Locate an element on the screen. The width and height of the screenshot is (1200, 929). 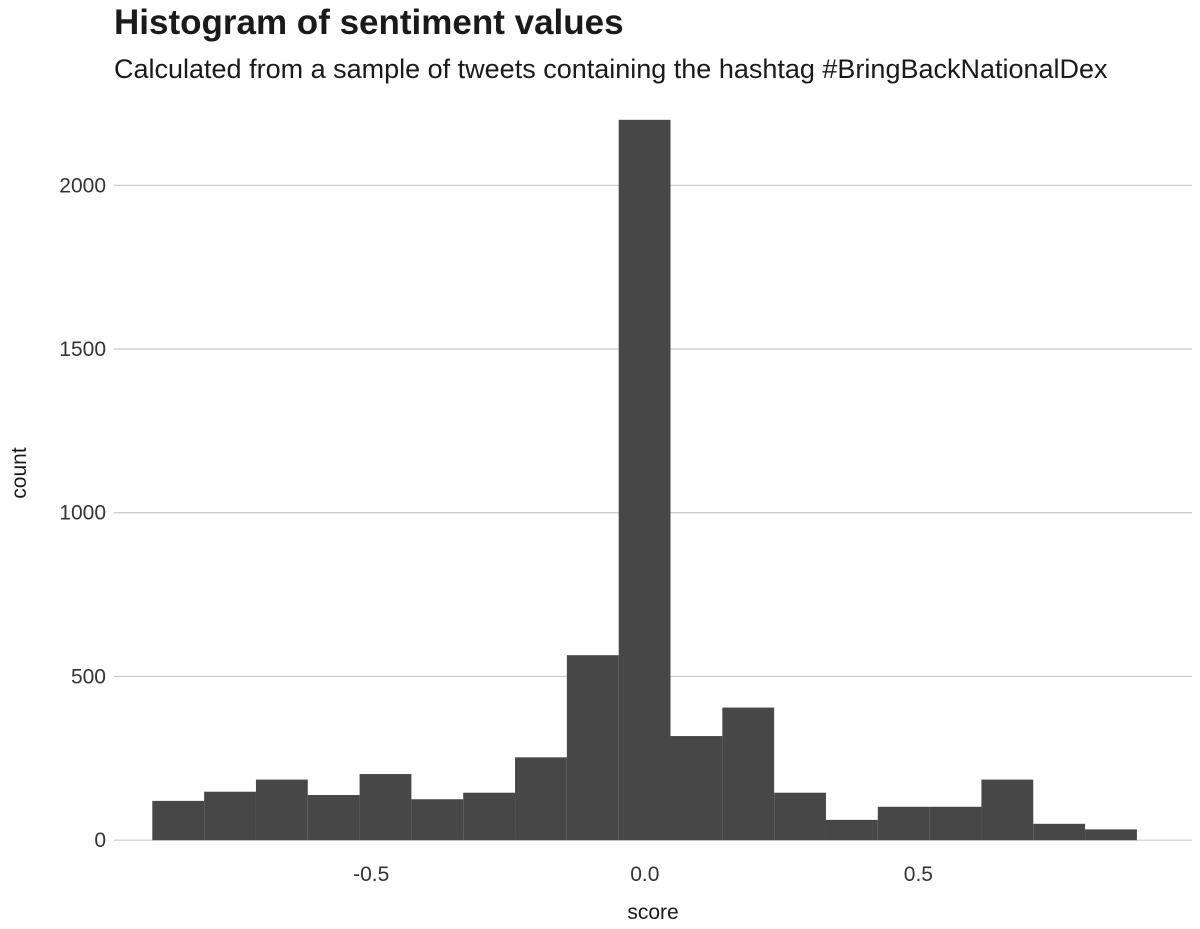
y-tick-label: 1500 is located at coordinates (82, 349).